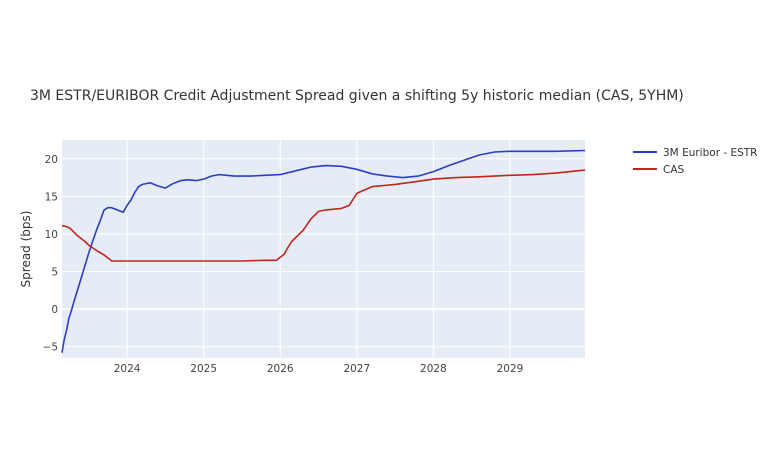  I want to click on x-tick-label: 2026, so click(280, 369).